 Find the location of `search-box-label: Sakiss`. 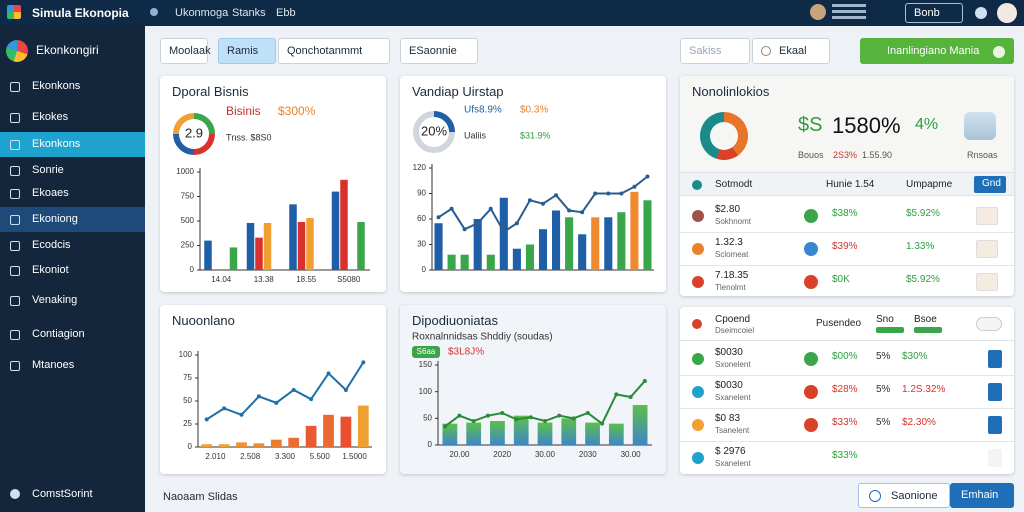

search-box-label: Sakiss is located at coordinates (705, 51).